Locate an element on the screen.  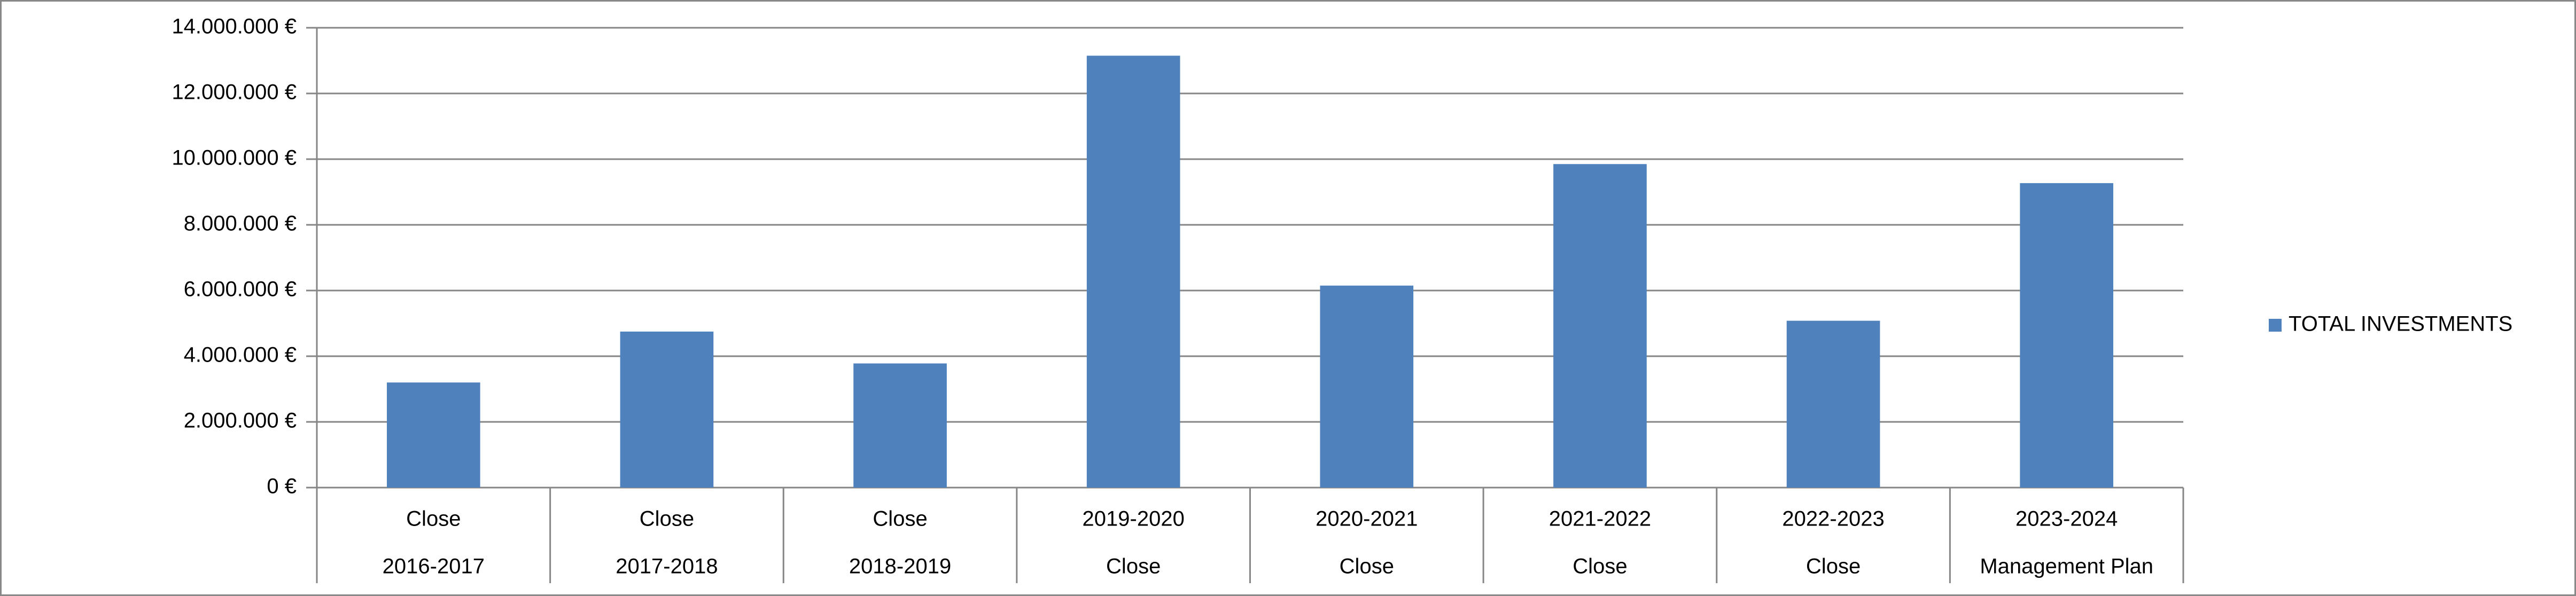
x-tick-label: 2022-2023 is located at coordinates (1833, 519).